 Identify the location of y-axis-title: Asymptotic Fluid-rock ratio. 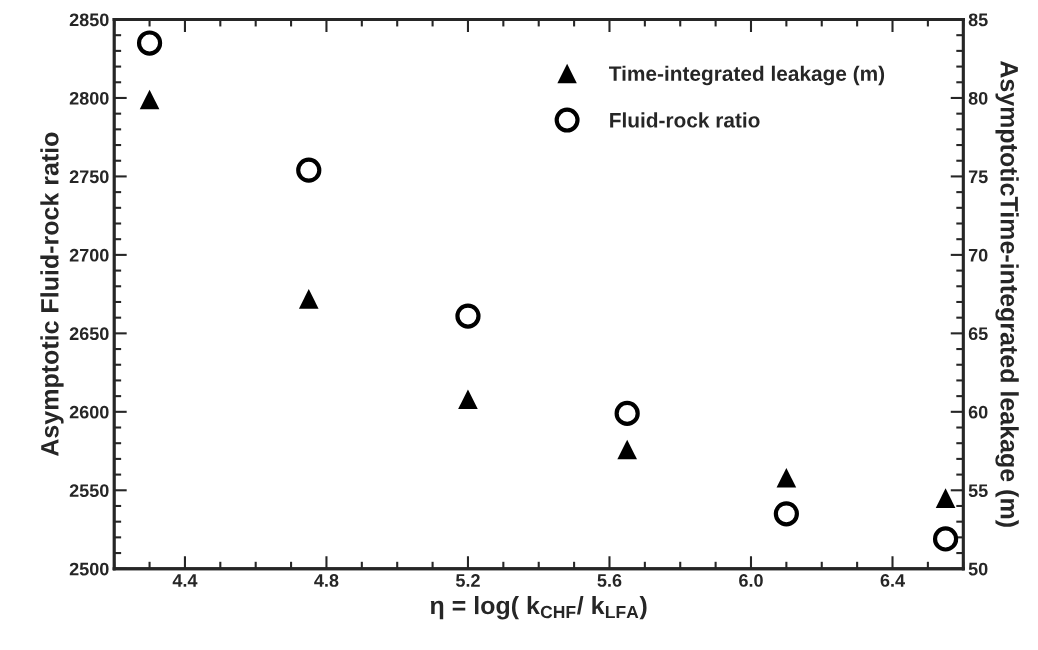
(52, 294).